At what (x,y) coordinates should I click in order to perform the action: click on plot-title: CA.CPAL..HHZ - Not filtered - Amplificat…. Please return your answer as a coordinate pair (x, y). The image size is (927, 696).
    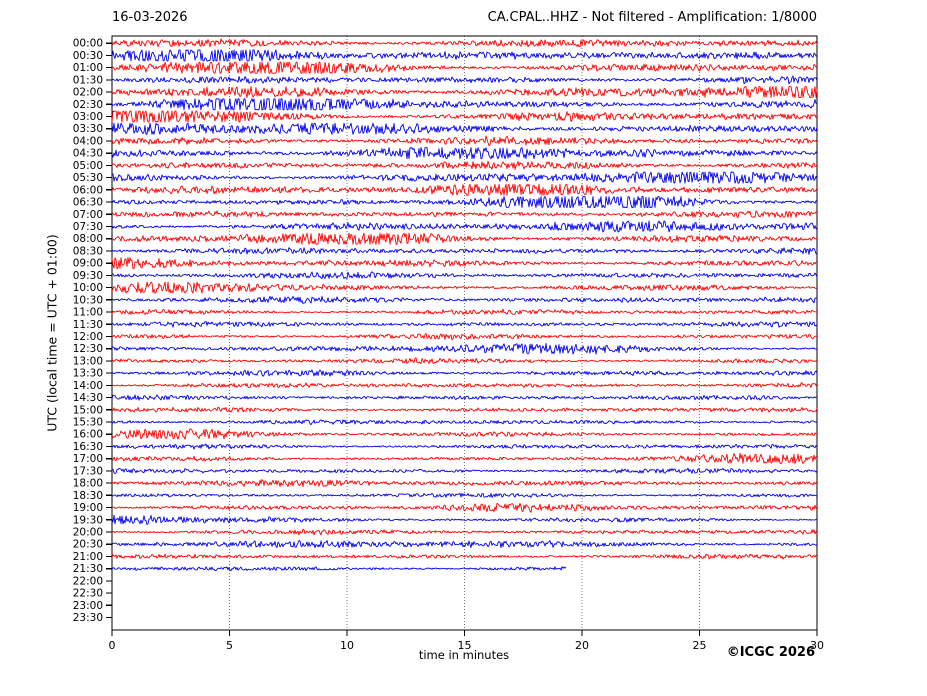
    Looking at the image, I should click on (652, 17).